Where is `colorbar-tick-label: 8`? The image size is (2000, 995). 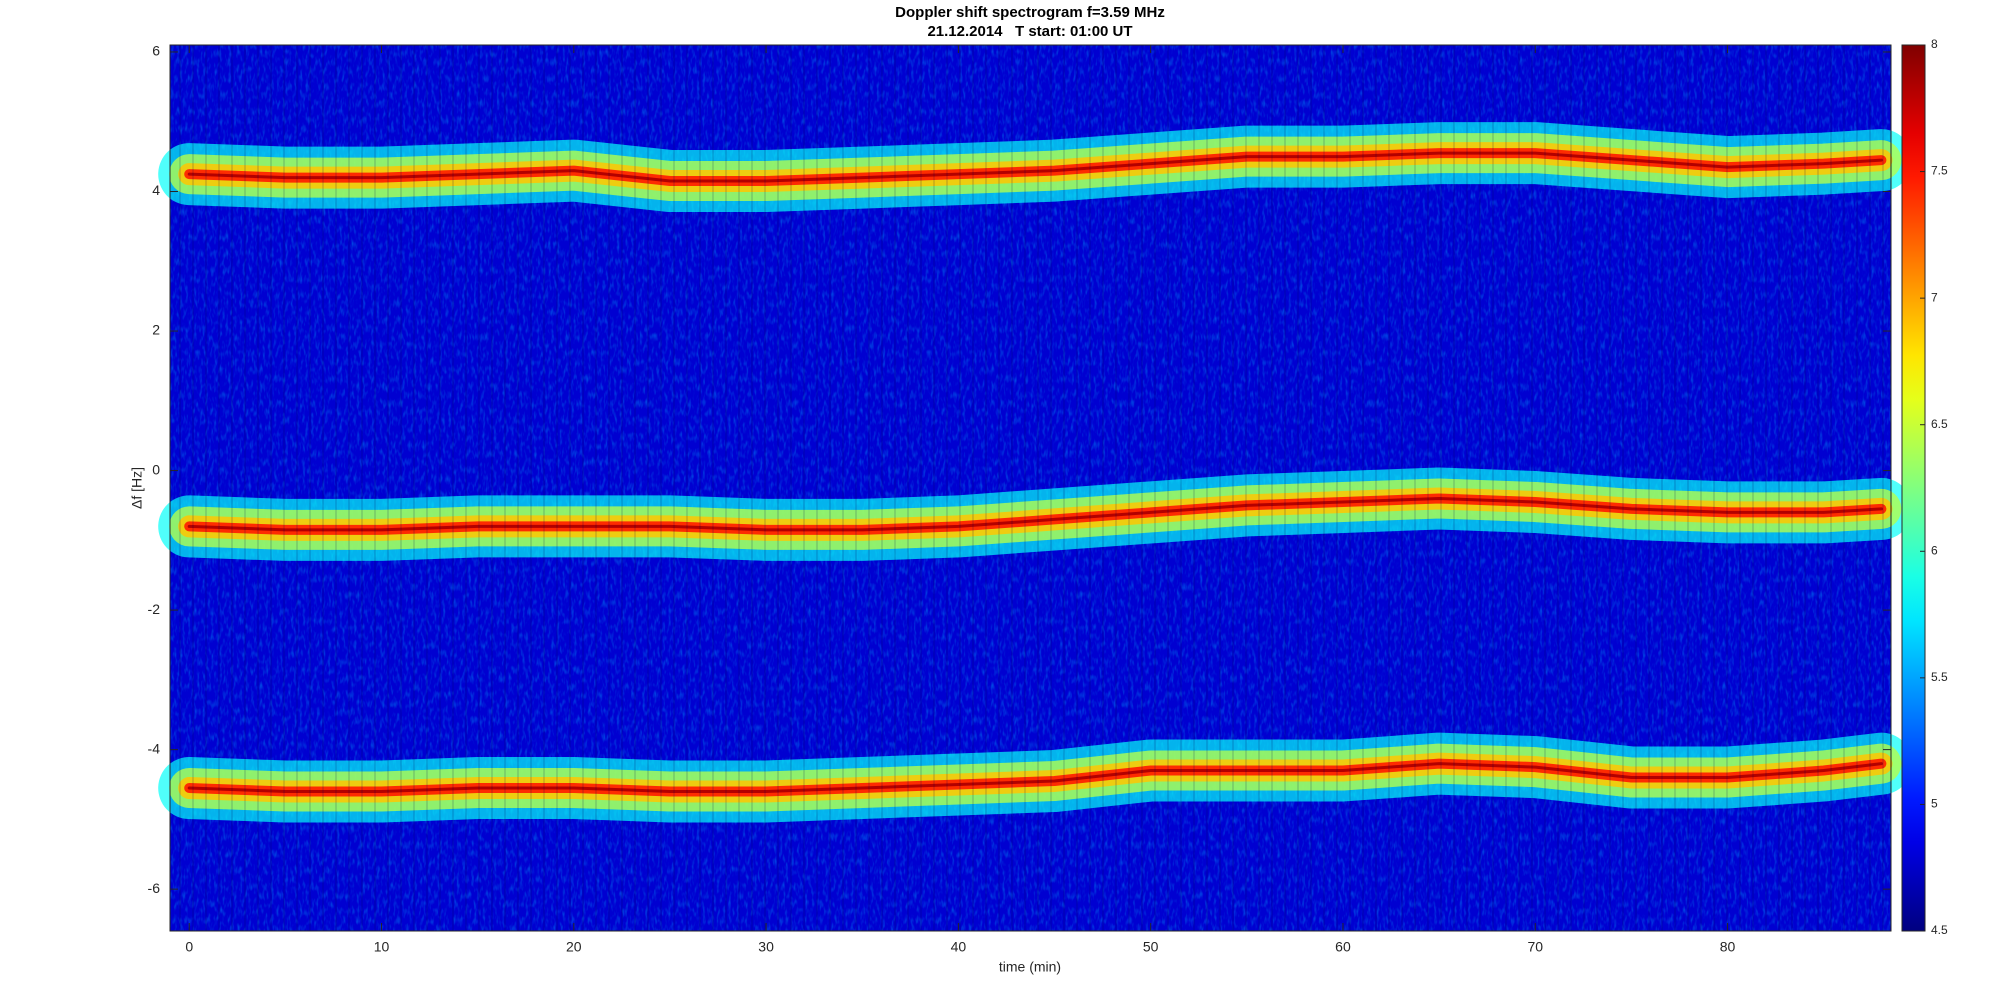
colorbar-tick-label: 8 is located at coordinates (1934, 44).